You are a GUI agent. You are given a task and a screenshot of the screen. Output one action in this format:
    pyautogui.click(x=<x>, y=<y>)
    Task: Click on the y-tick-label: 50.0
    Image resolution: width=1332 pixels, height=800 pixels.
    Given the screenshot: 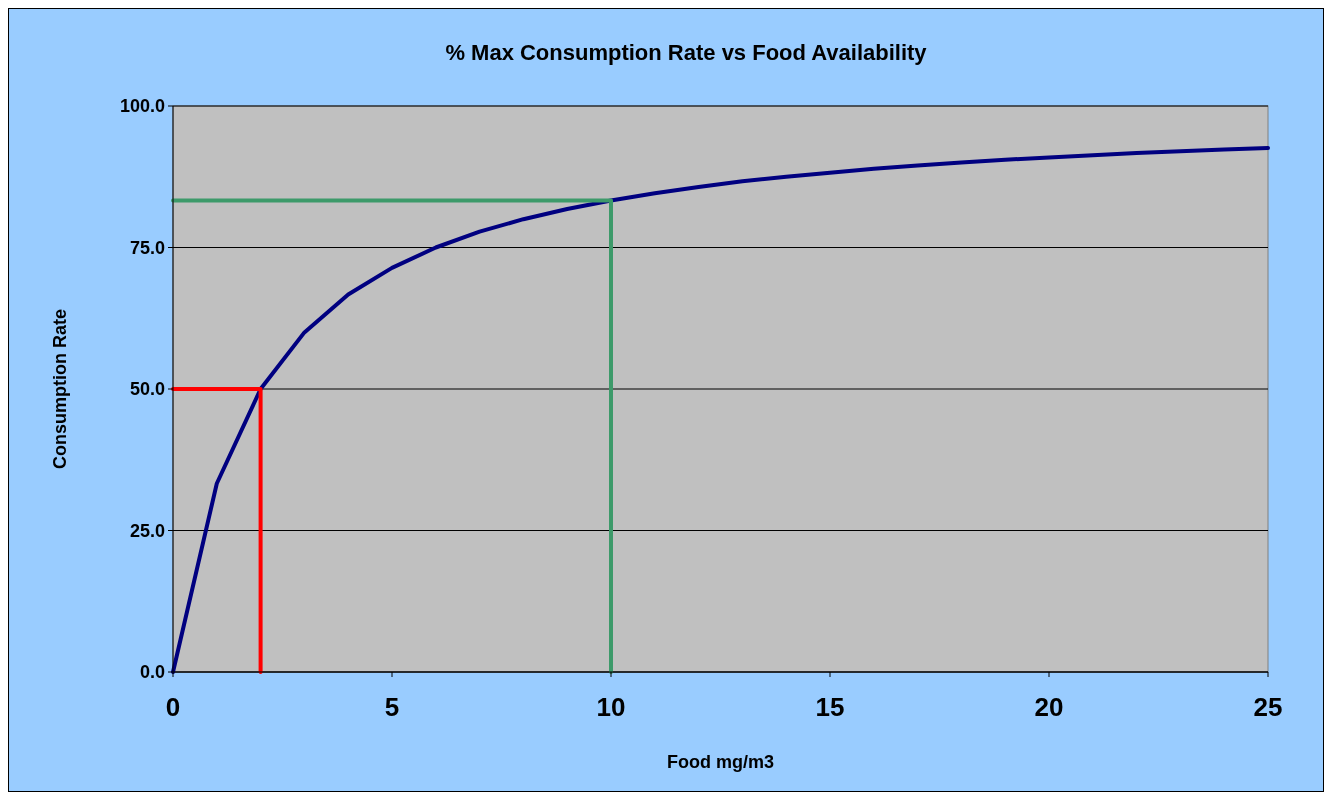 What is the action you would take?
    pyautogui.click(x=147, y=389)
    